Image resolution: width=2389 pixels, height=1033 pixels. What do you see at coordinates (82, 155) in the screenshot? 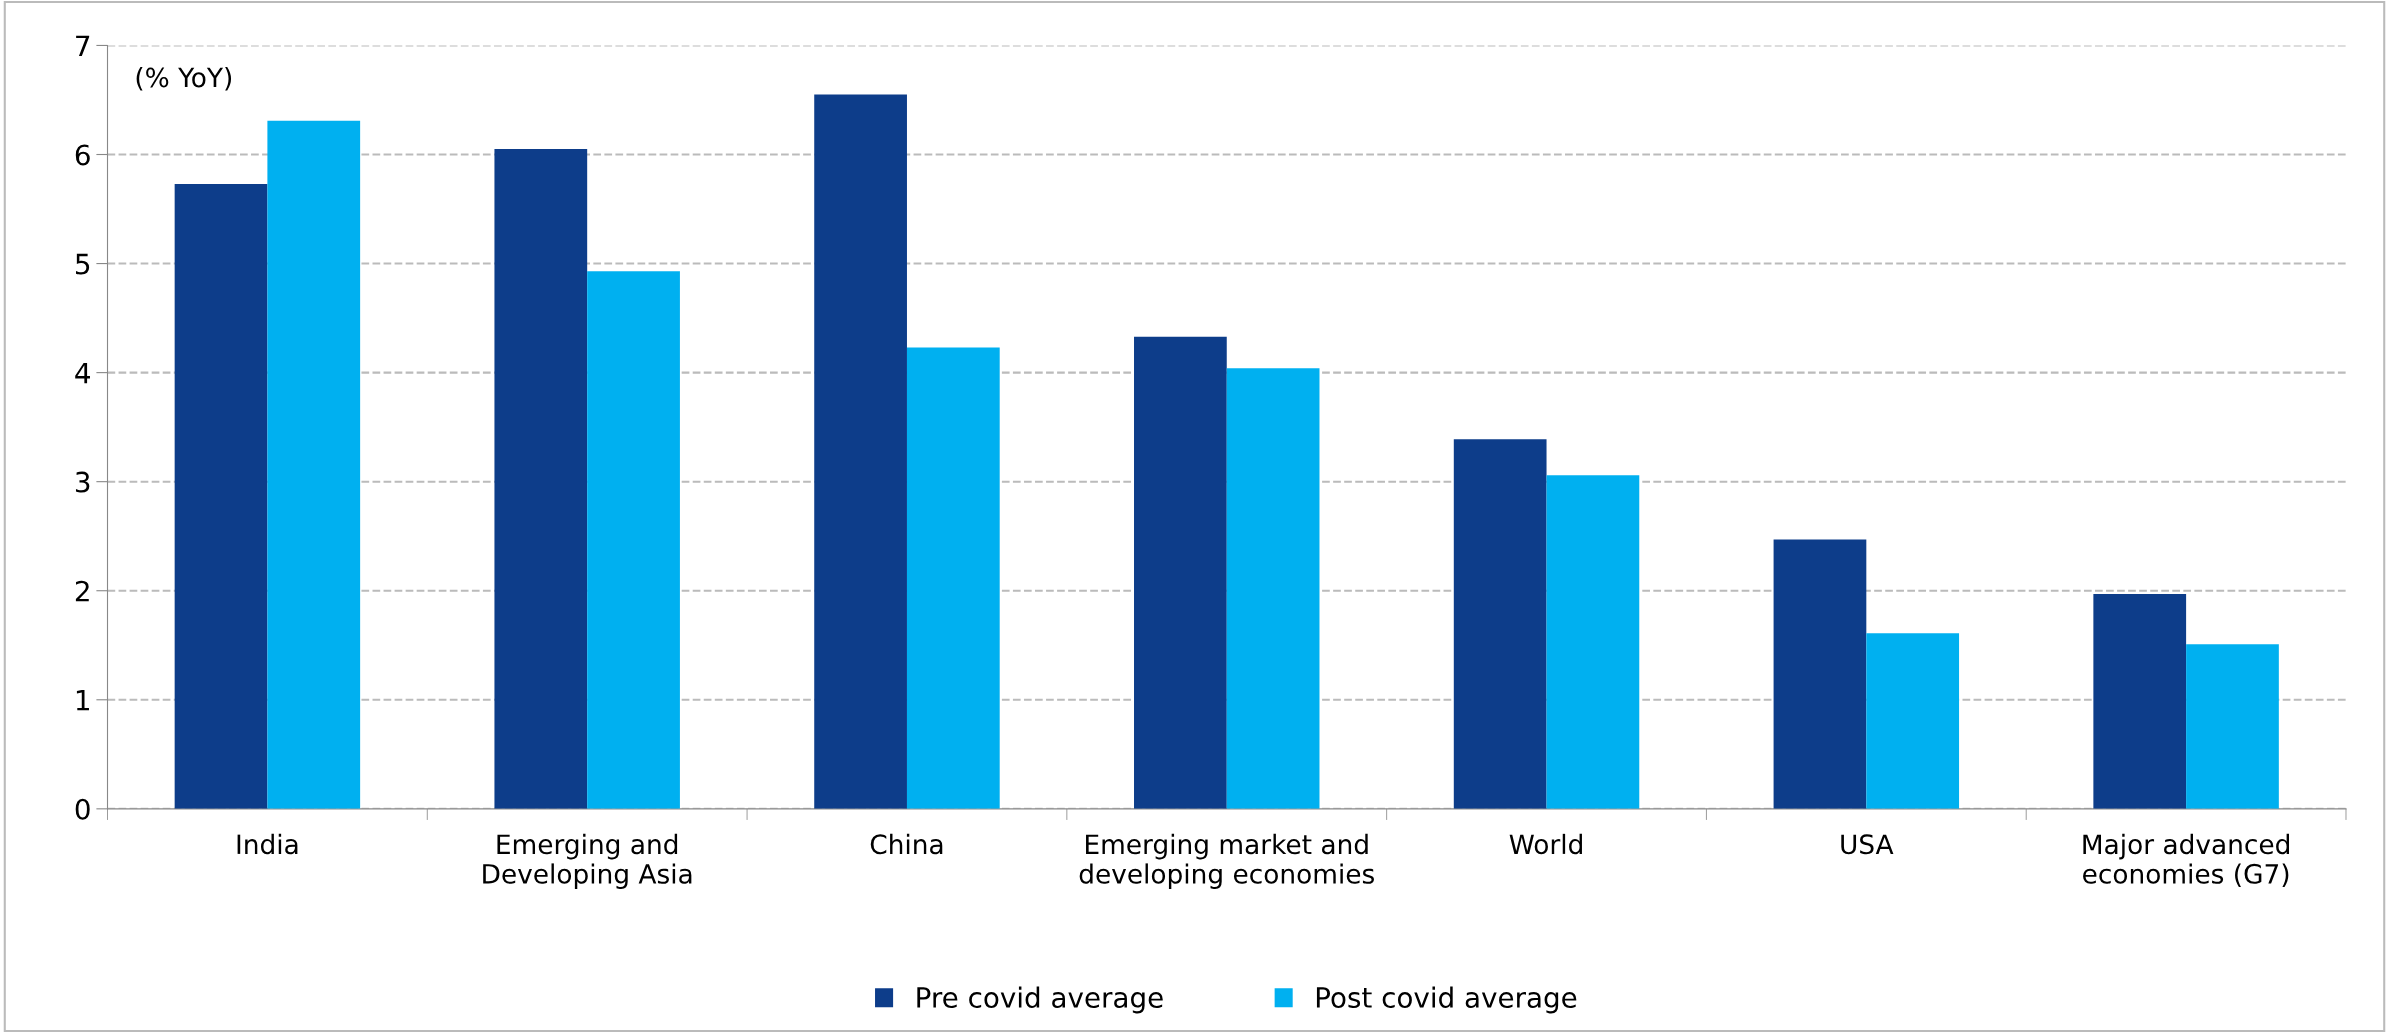
I see `y-tick-label: 6` at bounding box center [82, 155].